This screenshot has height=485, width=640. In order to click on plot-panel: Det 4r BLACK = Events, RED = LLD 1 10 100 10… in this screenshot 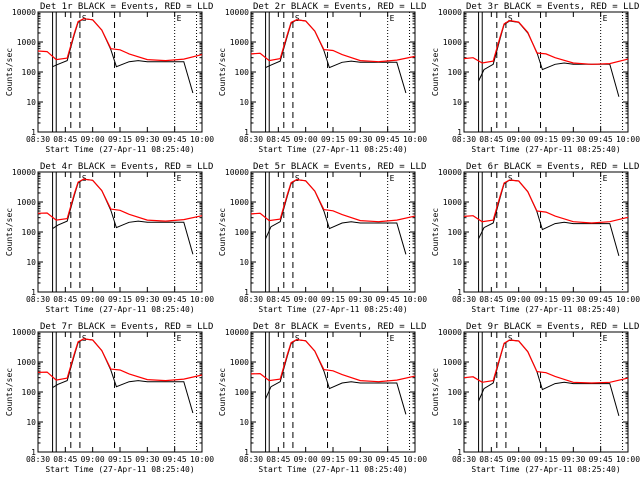, I will do `click(109, 238)`.